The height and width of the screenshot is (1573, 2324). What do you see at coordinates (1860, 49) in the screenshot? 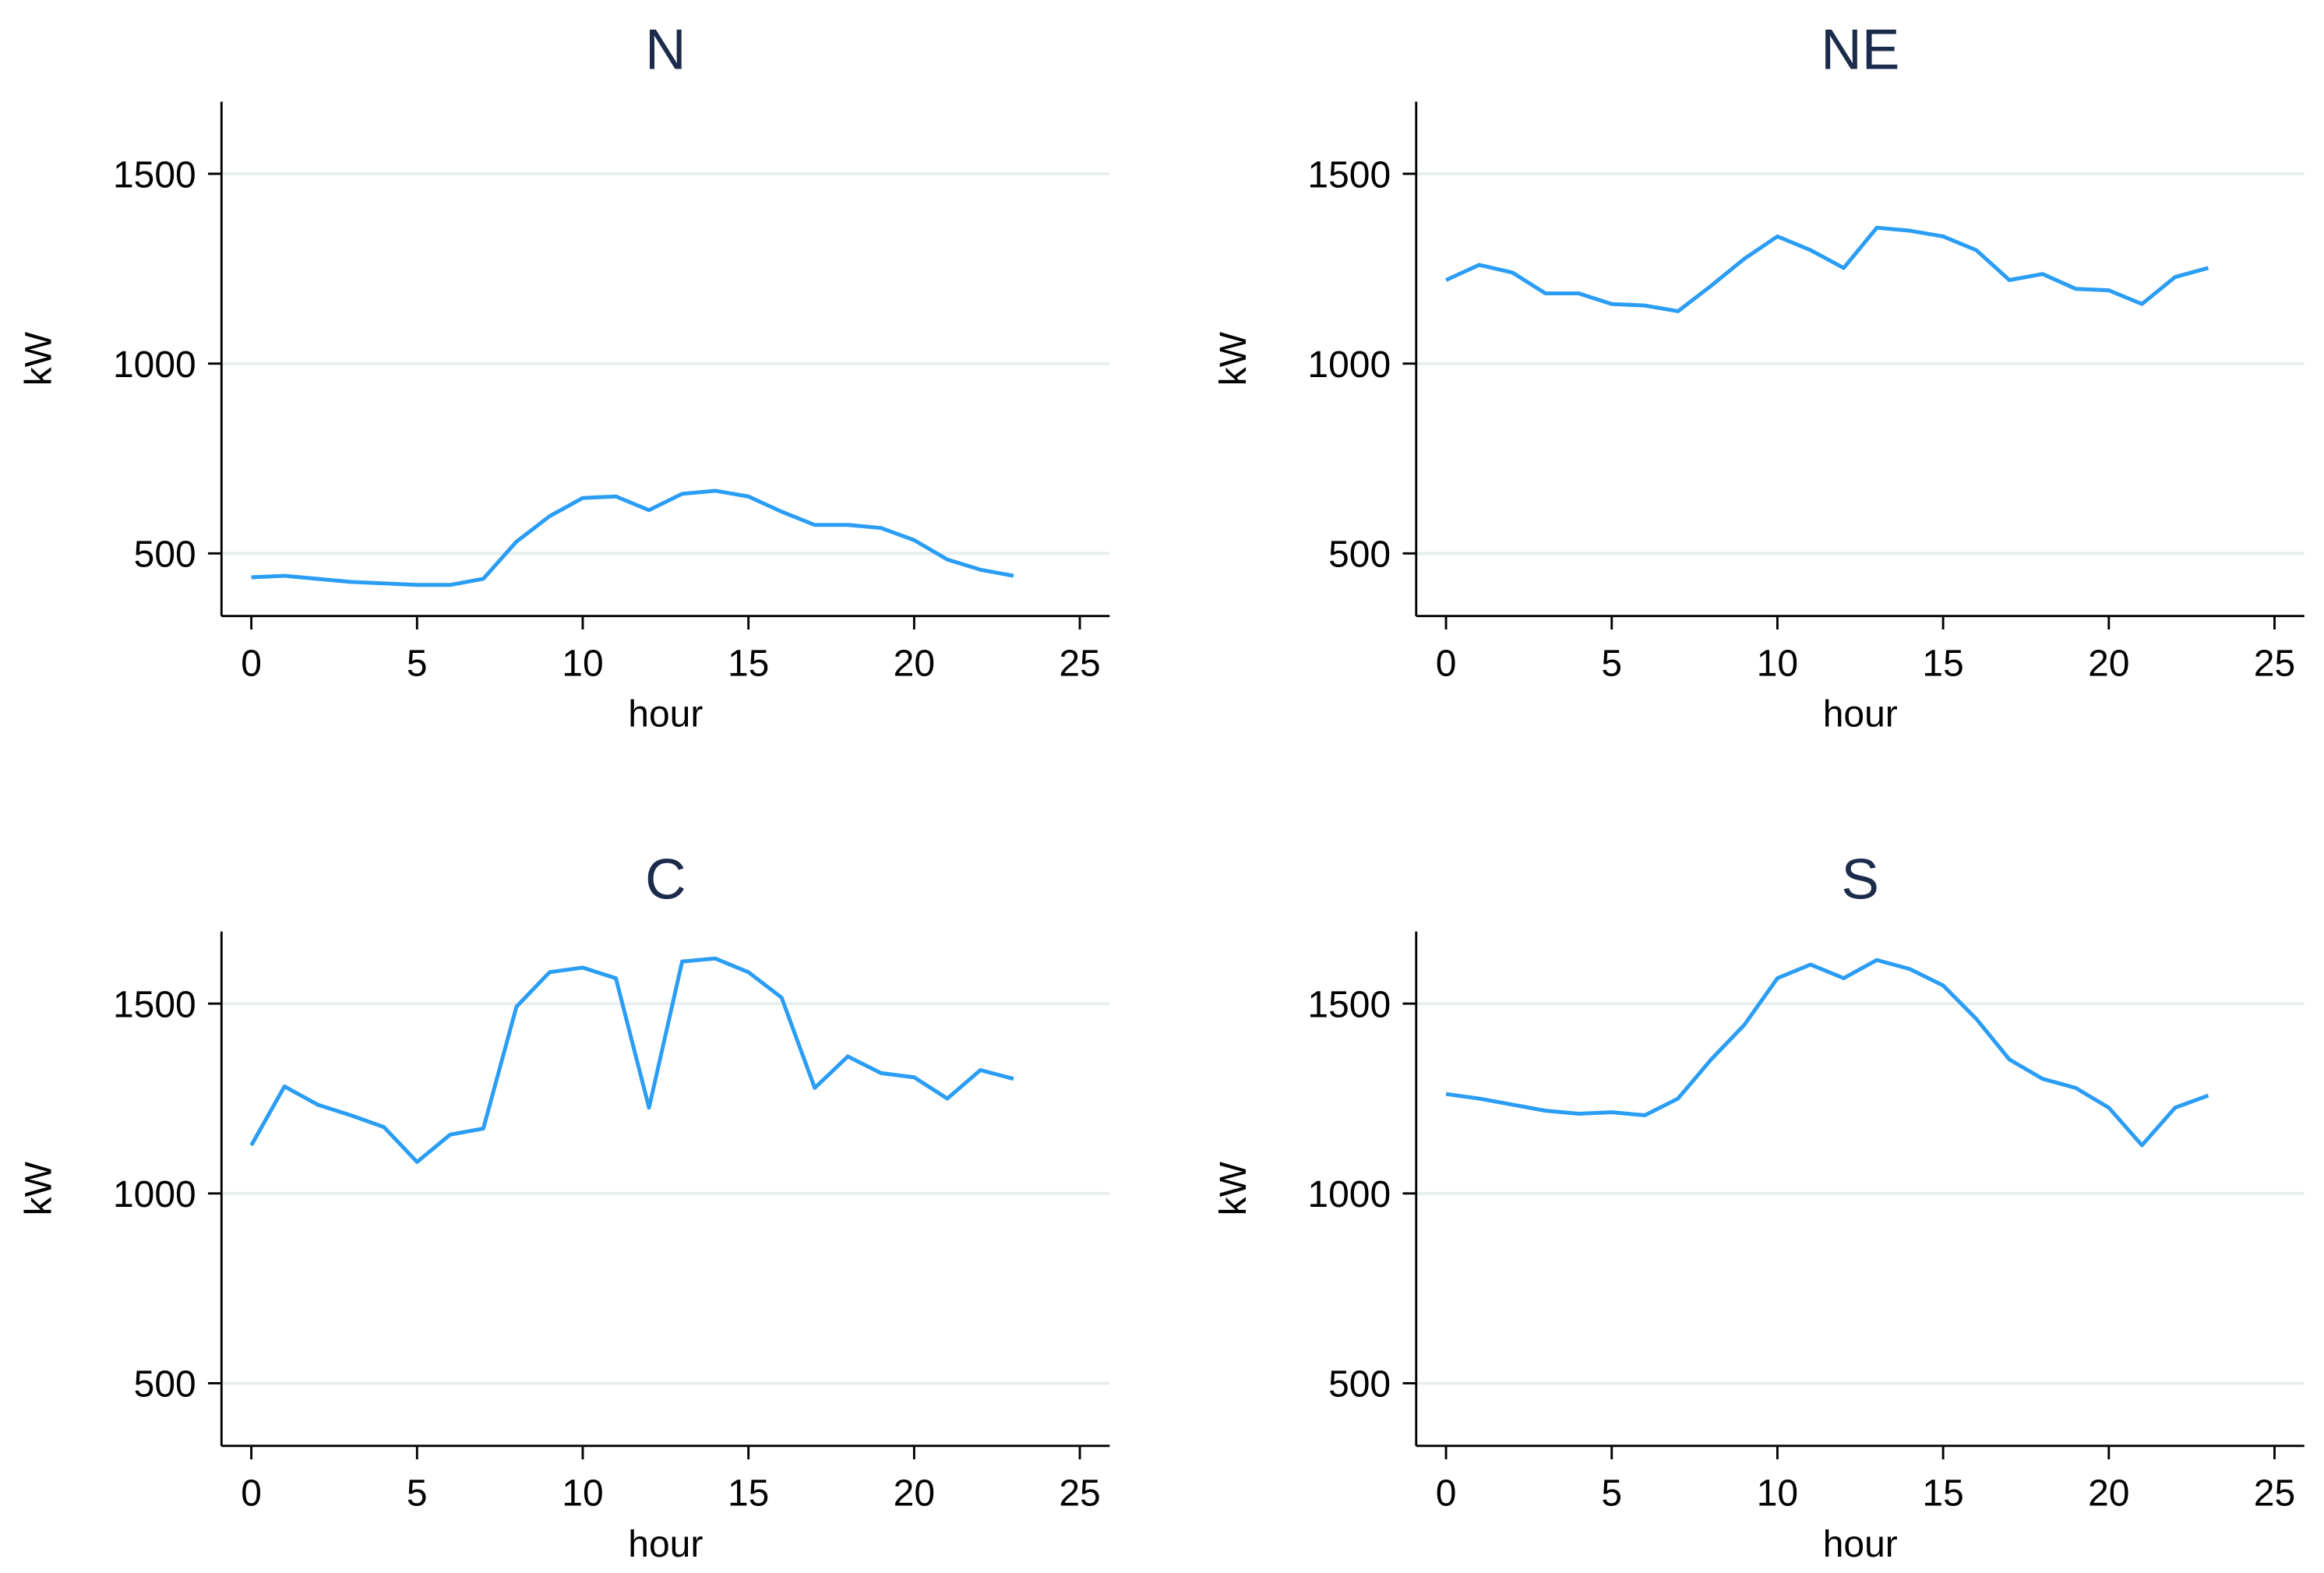
I see `panel-title: NE` at bounding box center [1860, 49].